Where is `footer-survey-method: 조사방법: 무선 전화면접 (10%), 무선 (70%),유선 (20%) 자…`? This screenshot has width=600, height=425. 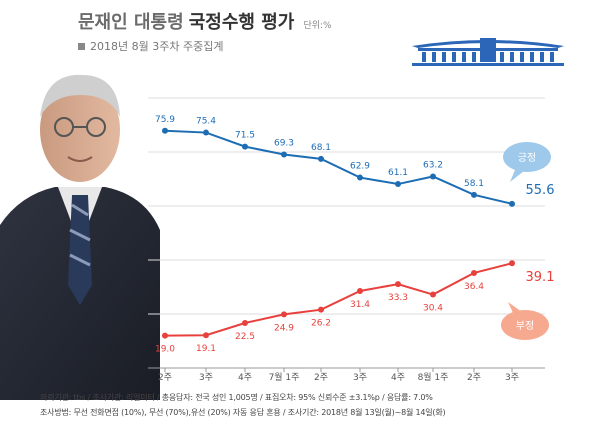
footer-survey-method: 조사방법: 무선 전화면접 (10%), 무선 (70%),유선 (20%) 자… is located at coordinates (243, 412).